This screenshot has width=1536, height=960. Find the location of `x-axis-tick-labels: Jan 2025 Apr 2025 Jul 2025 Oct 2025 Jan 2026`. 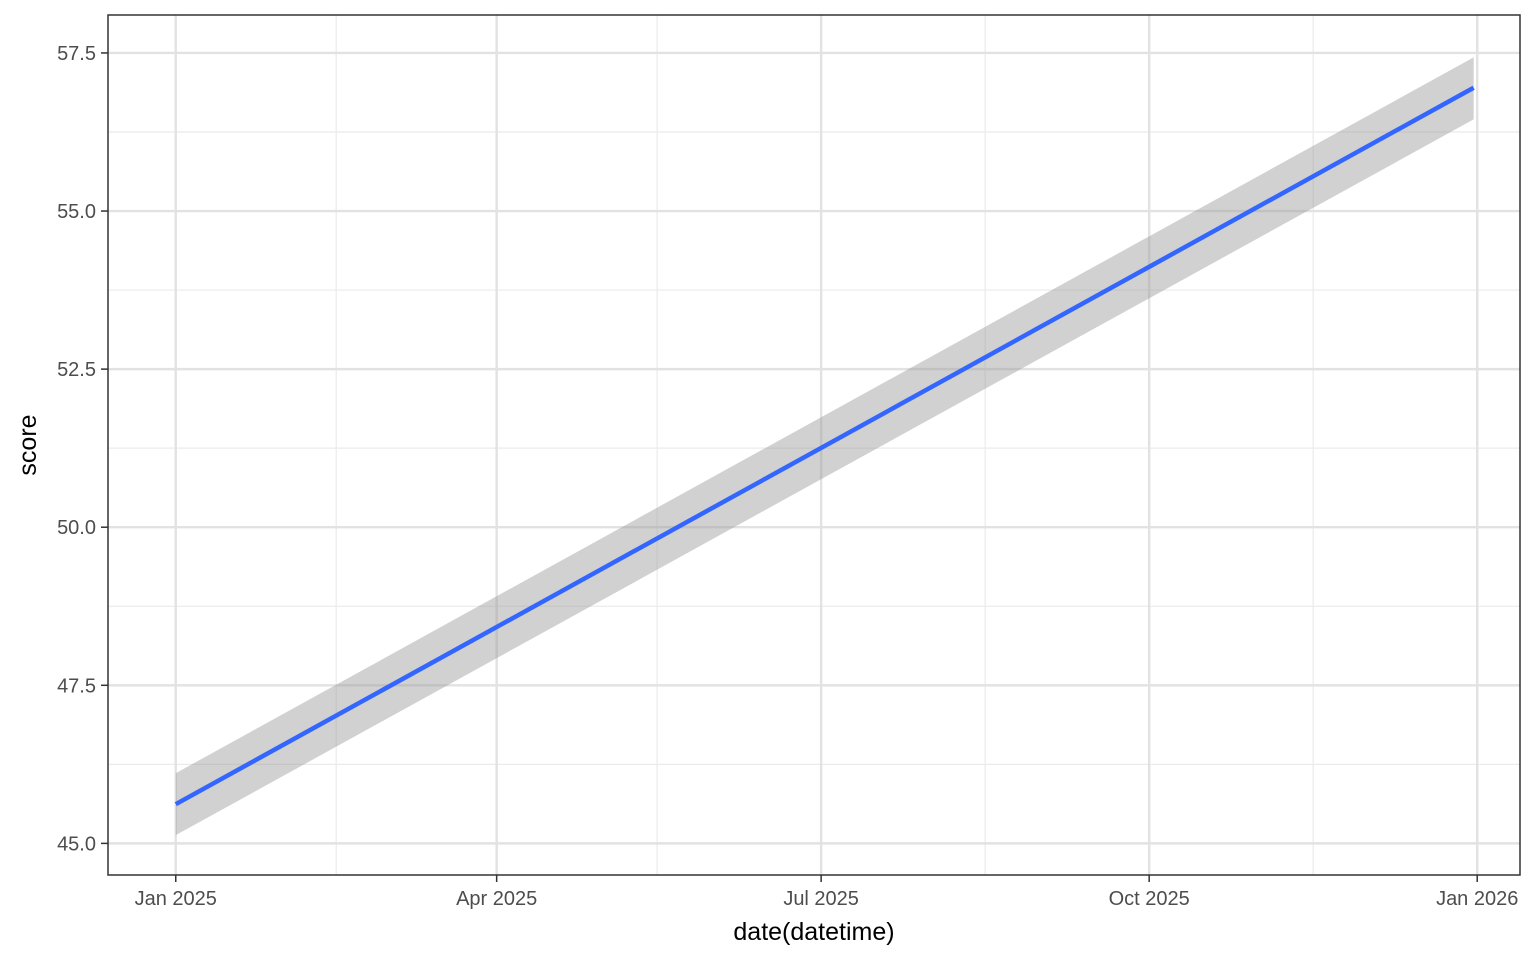

x-axis-tick-labels: Jan 2025 Apr 2025 Jul 2025 Oct 2025 Jan 2026 is located at coordinates (827, 899).